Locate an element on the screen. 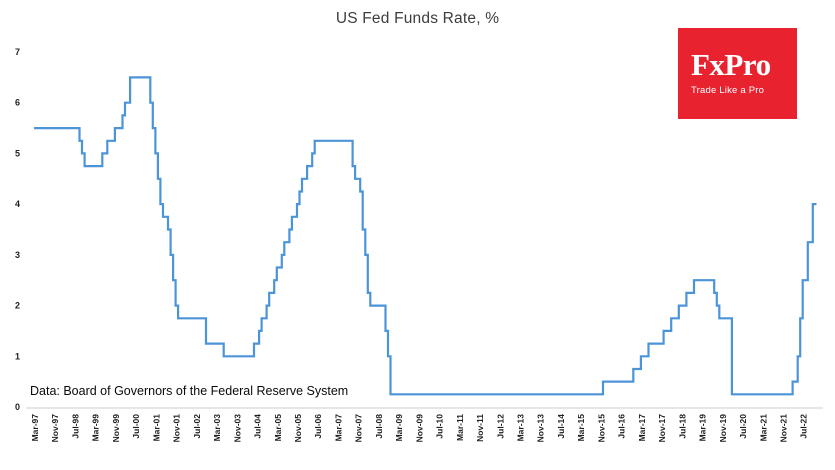 The width and height of the screenshot is (835, 470). x-tick-label: Nov-09 is located at coordinates (419, 428).